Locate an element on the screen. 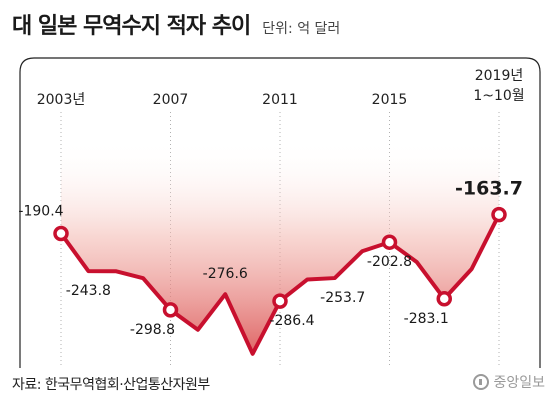  publisher-logo: 중앙일보 is located at coordinates (509, 382).